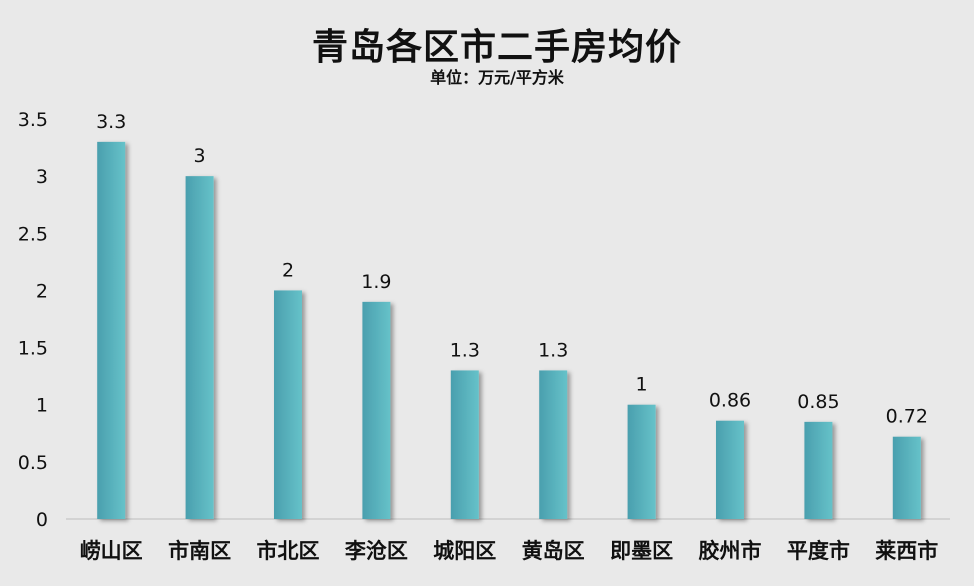  I want to click on y-tick-label: 0, so click(42, 520).